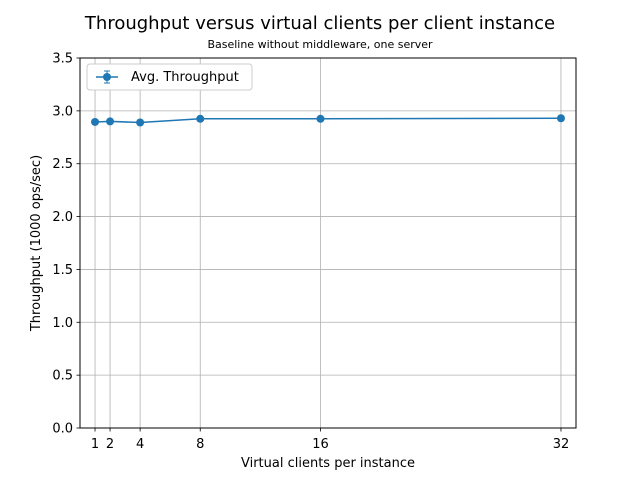  What do you see at coordinates (66, 244) in the screenshot?
I see `y-axis: 0.0 0.5 1.0 1.5 2.0 2.5 3.0 3.5` at bounding box center [66, 244].